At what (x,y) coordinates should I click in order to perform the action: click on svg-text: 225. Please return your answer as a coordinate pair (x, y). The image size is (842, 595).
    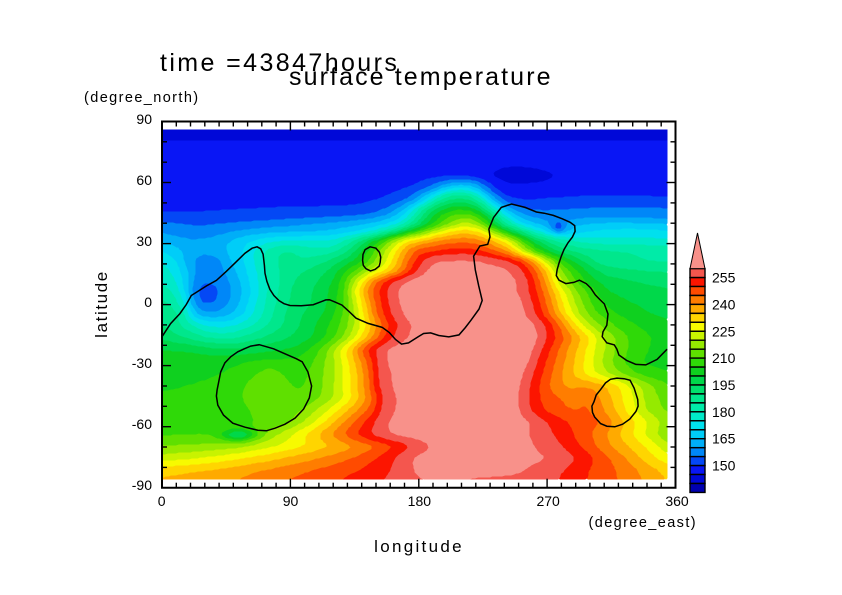
    Looking at the image, I should click on (724, 331).